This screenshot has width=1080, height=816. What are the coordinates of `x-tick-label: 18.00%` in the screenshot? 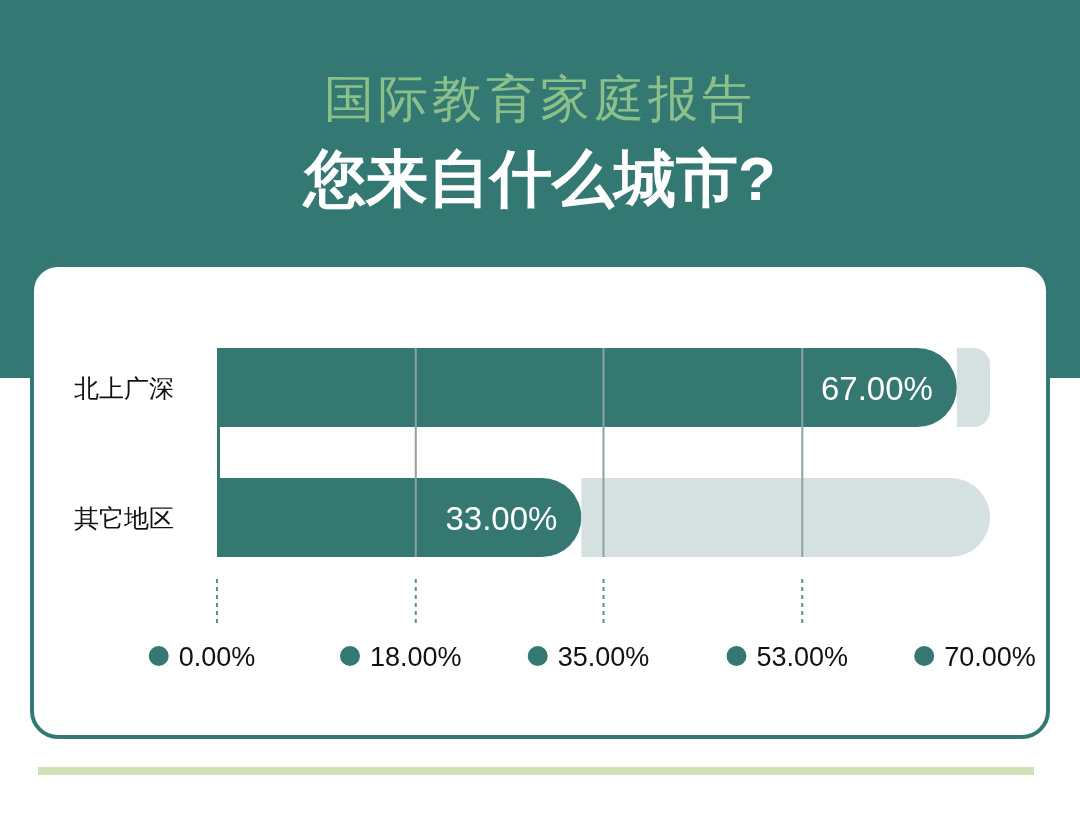 It's located at (415, 657).